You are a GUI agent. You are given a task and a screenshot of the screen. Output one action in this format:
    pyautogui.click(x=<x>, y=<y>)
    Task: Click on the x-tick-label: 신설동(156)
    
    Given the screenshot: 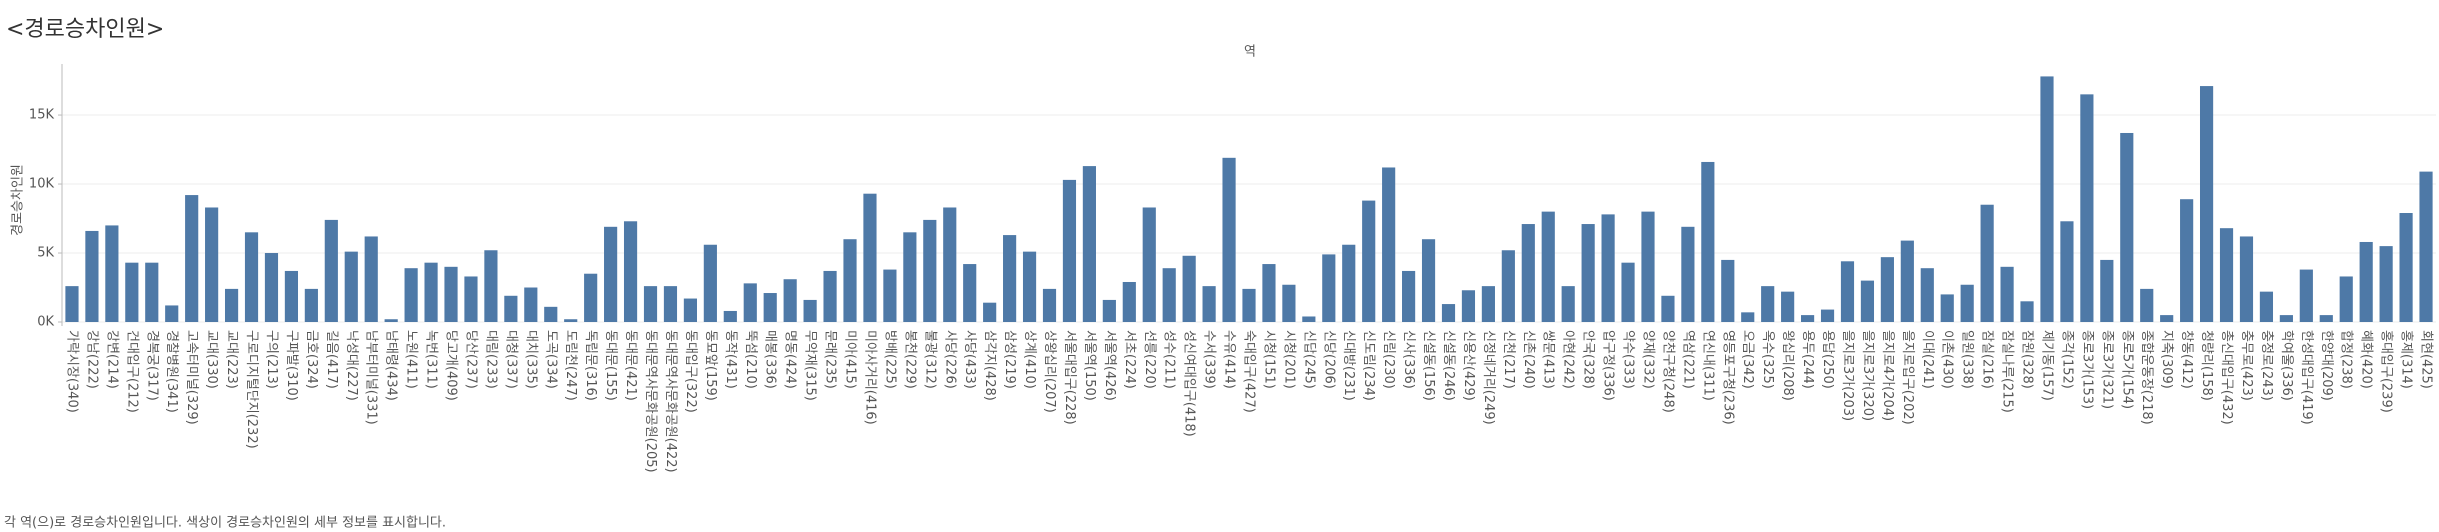 What is the action you would take?
    pyautogui.click(x=1428, y=365)
    